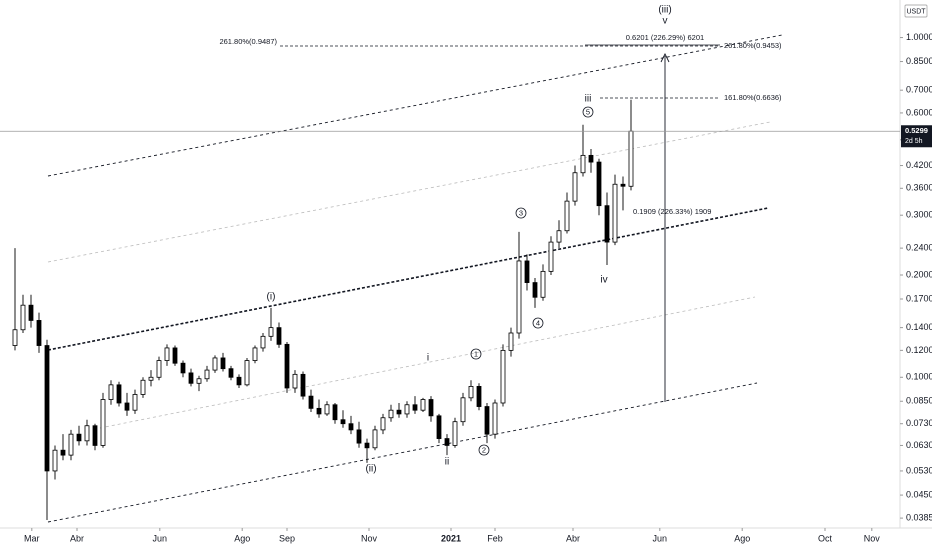 This screenshot has width=932, height=550. I want to click on wave-label: 1, so click(476, 353).